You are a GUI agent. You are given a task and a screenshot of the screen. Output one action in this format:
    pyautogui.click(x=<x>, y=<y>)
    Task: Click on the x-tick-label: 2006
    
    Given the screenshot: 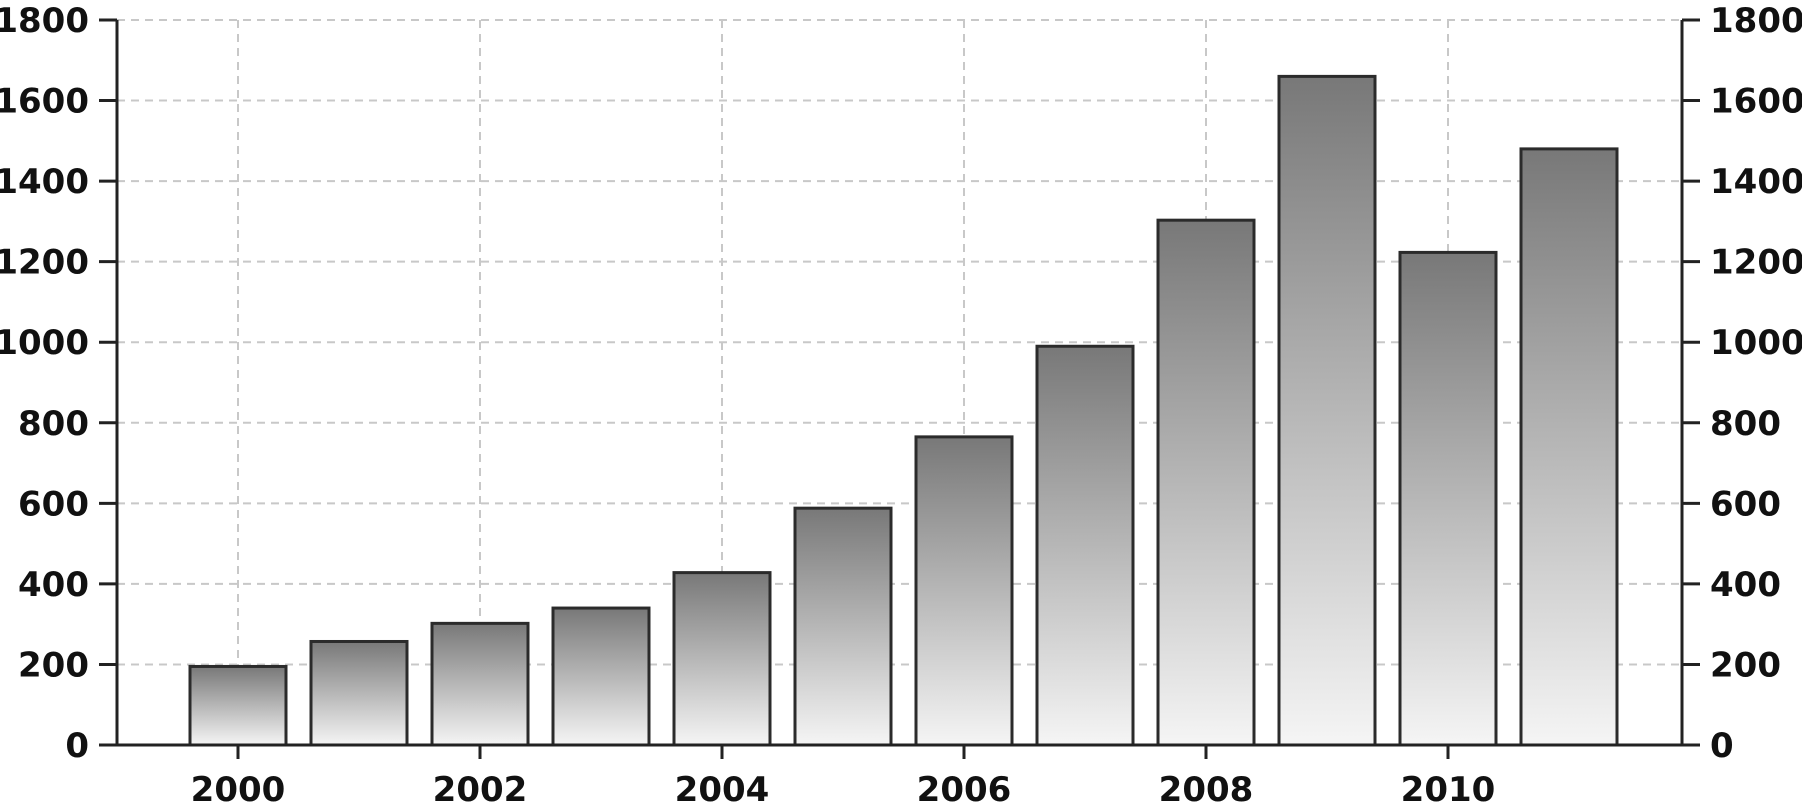 What is the action you would take?
    pyautogui.click(x=964, y=790)
    